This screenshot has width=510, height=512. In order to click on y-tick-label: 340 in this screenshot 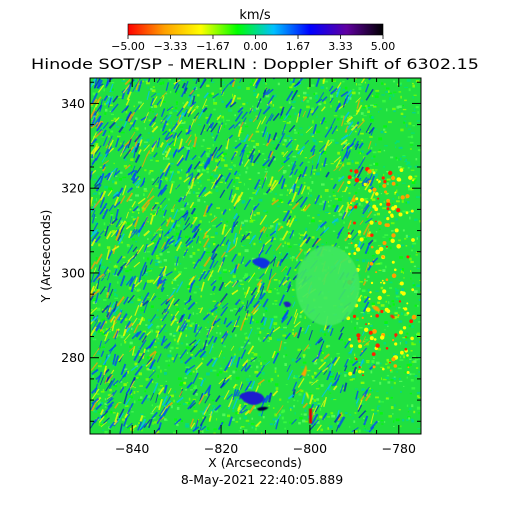, I will do `click(73, 103)`.